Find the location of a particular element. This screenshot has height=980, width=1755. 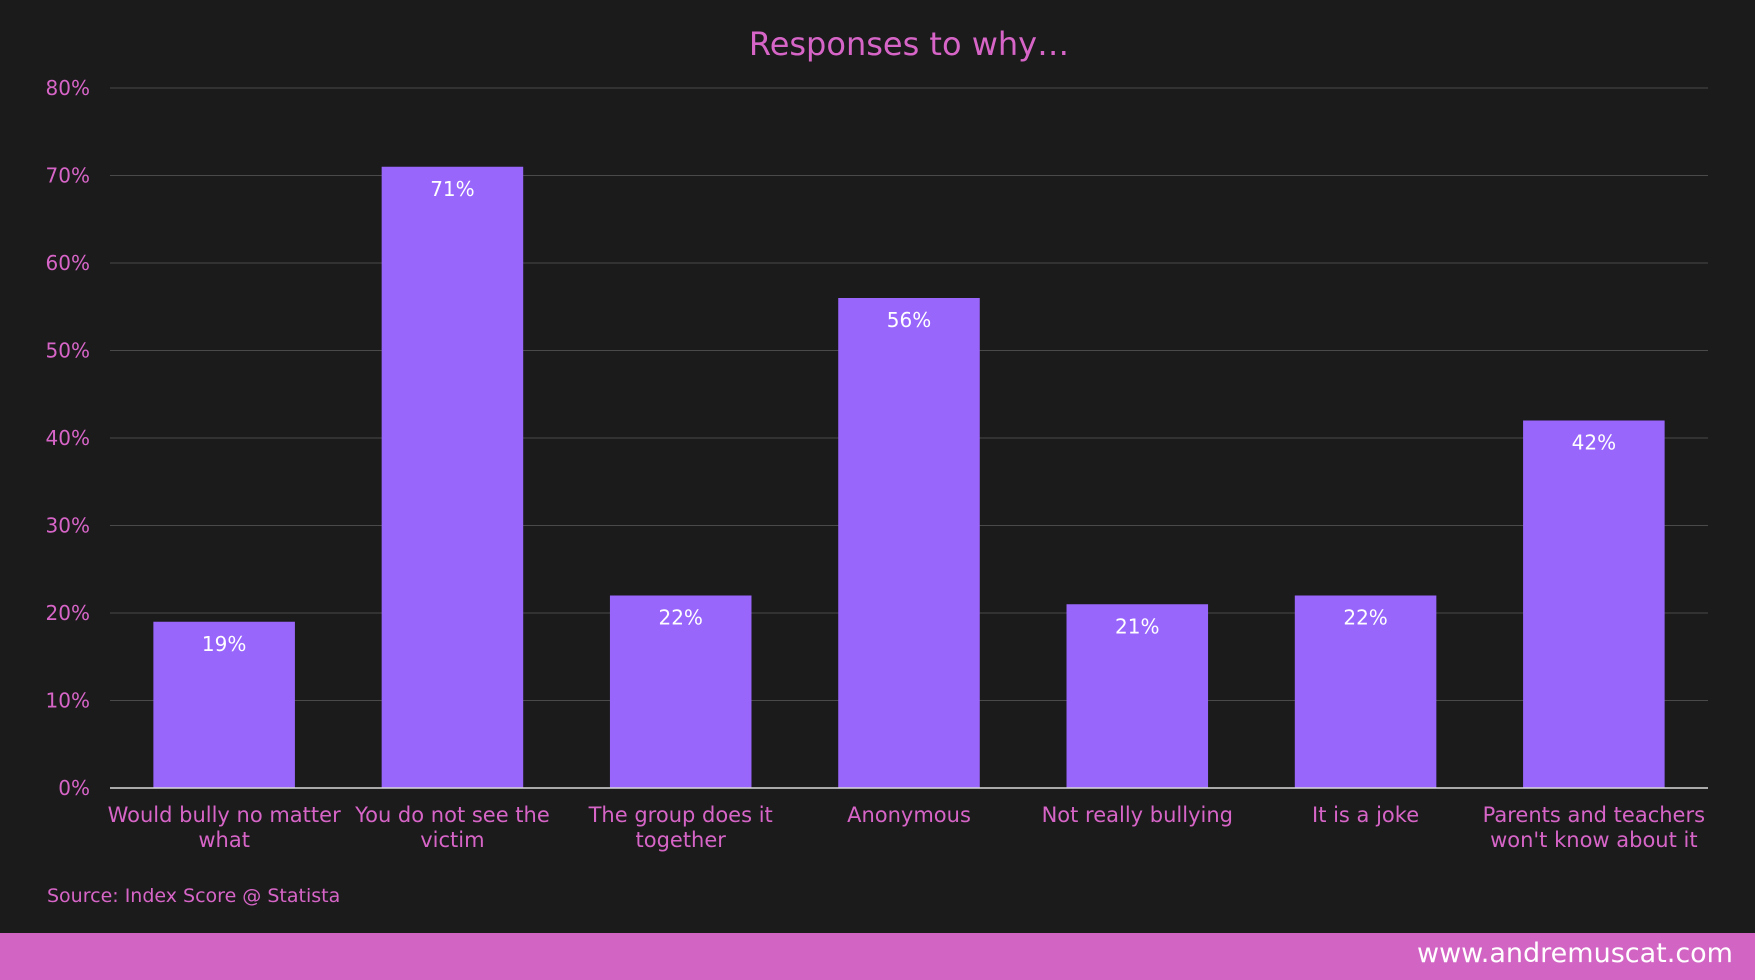

data-label: 19% is located at coordinates (224, 644).